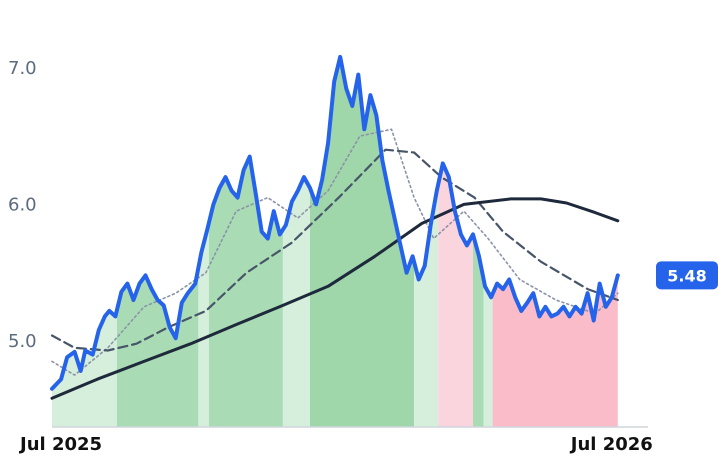 This screenshot has height=464, width=718. I want to click on x-tick-label: Jul 2026, so click(611, 444).